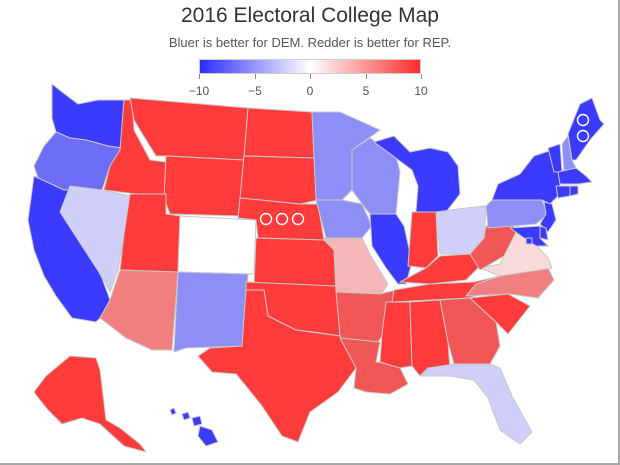  I want to click on state-hi-oahu, so click(186, 416).